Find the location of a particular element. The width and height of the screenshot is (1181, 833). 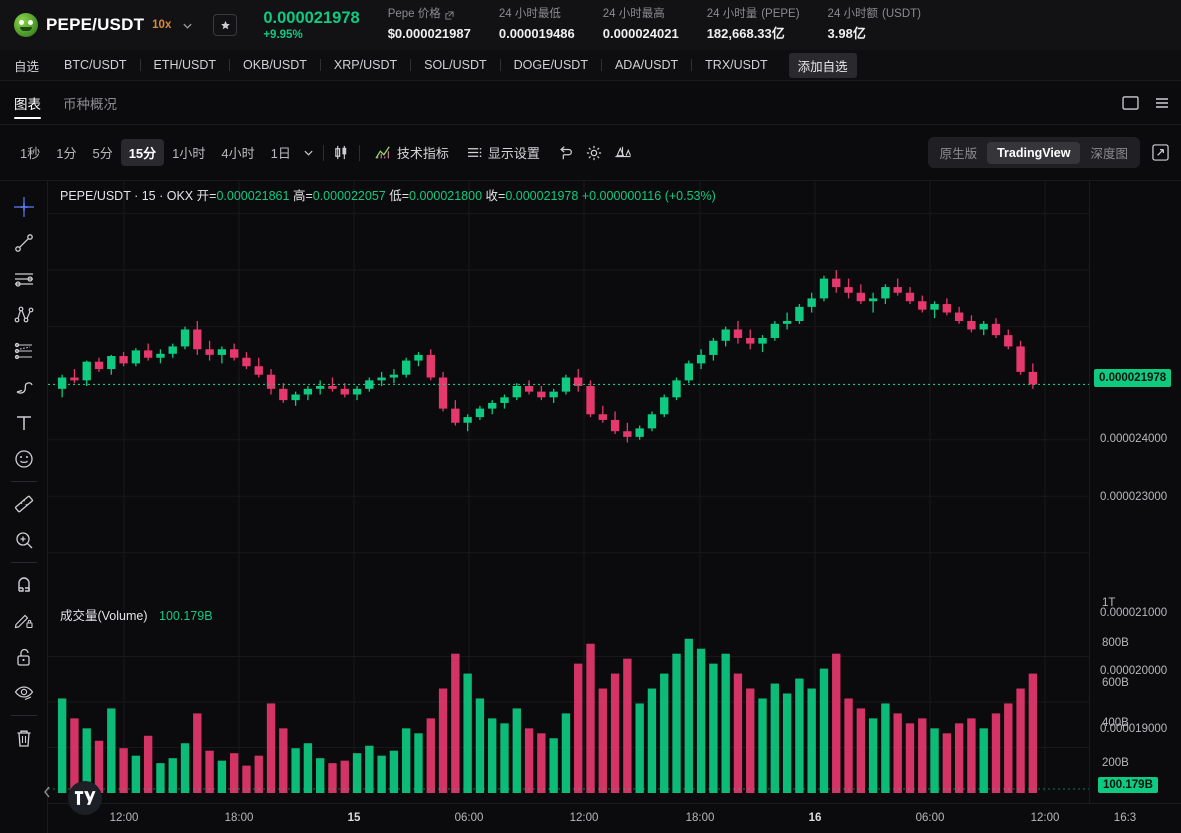

fullscreen-icon is located at coordinates (1160, 152).